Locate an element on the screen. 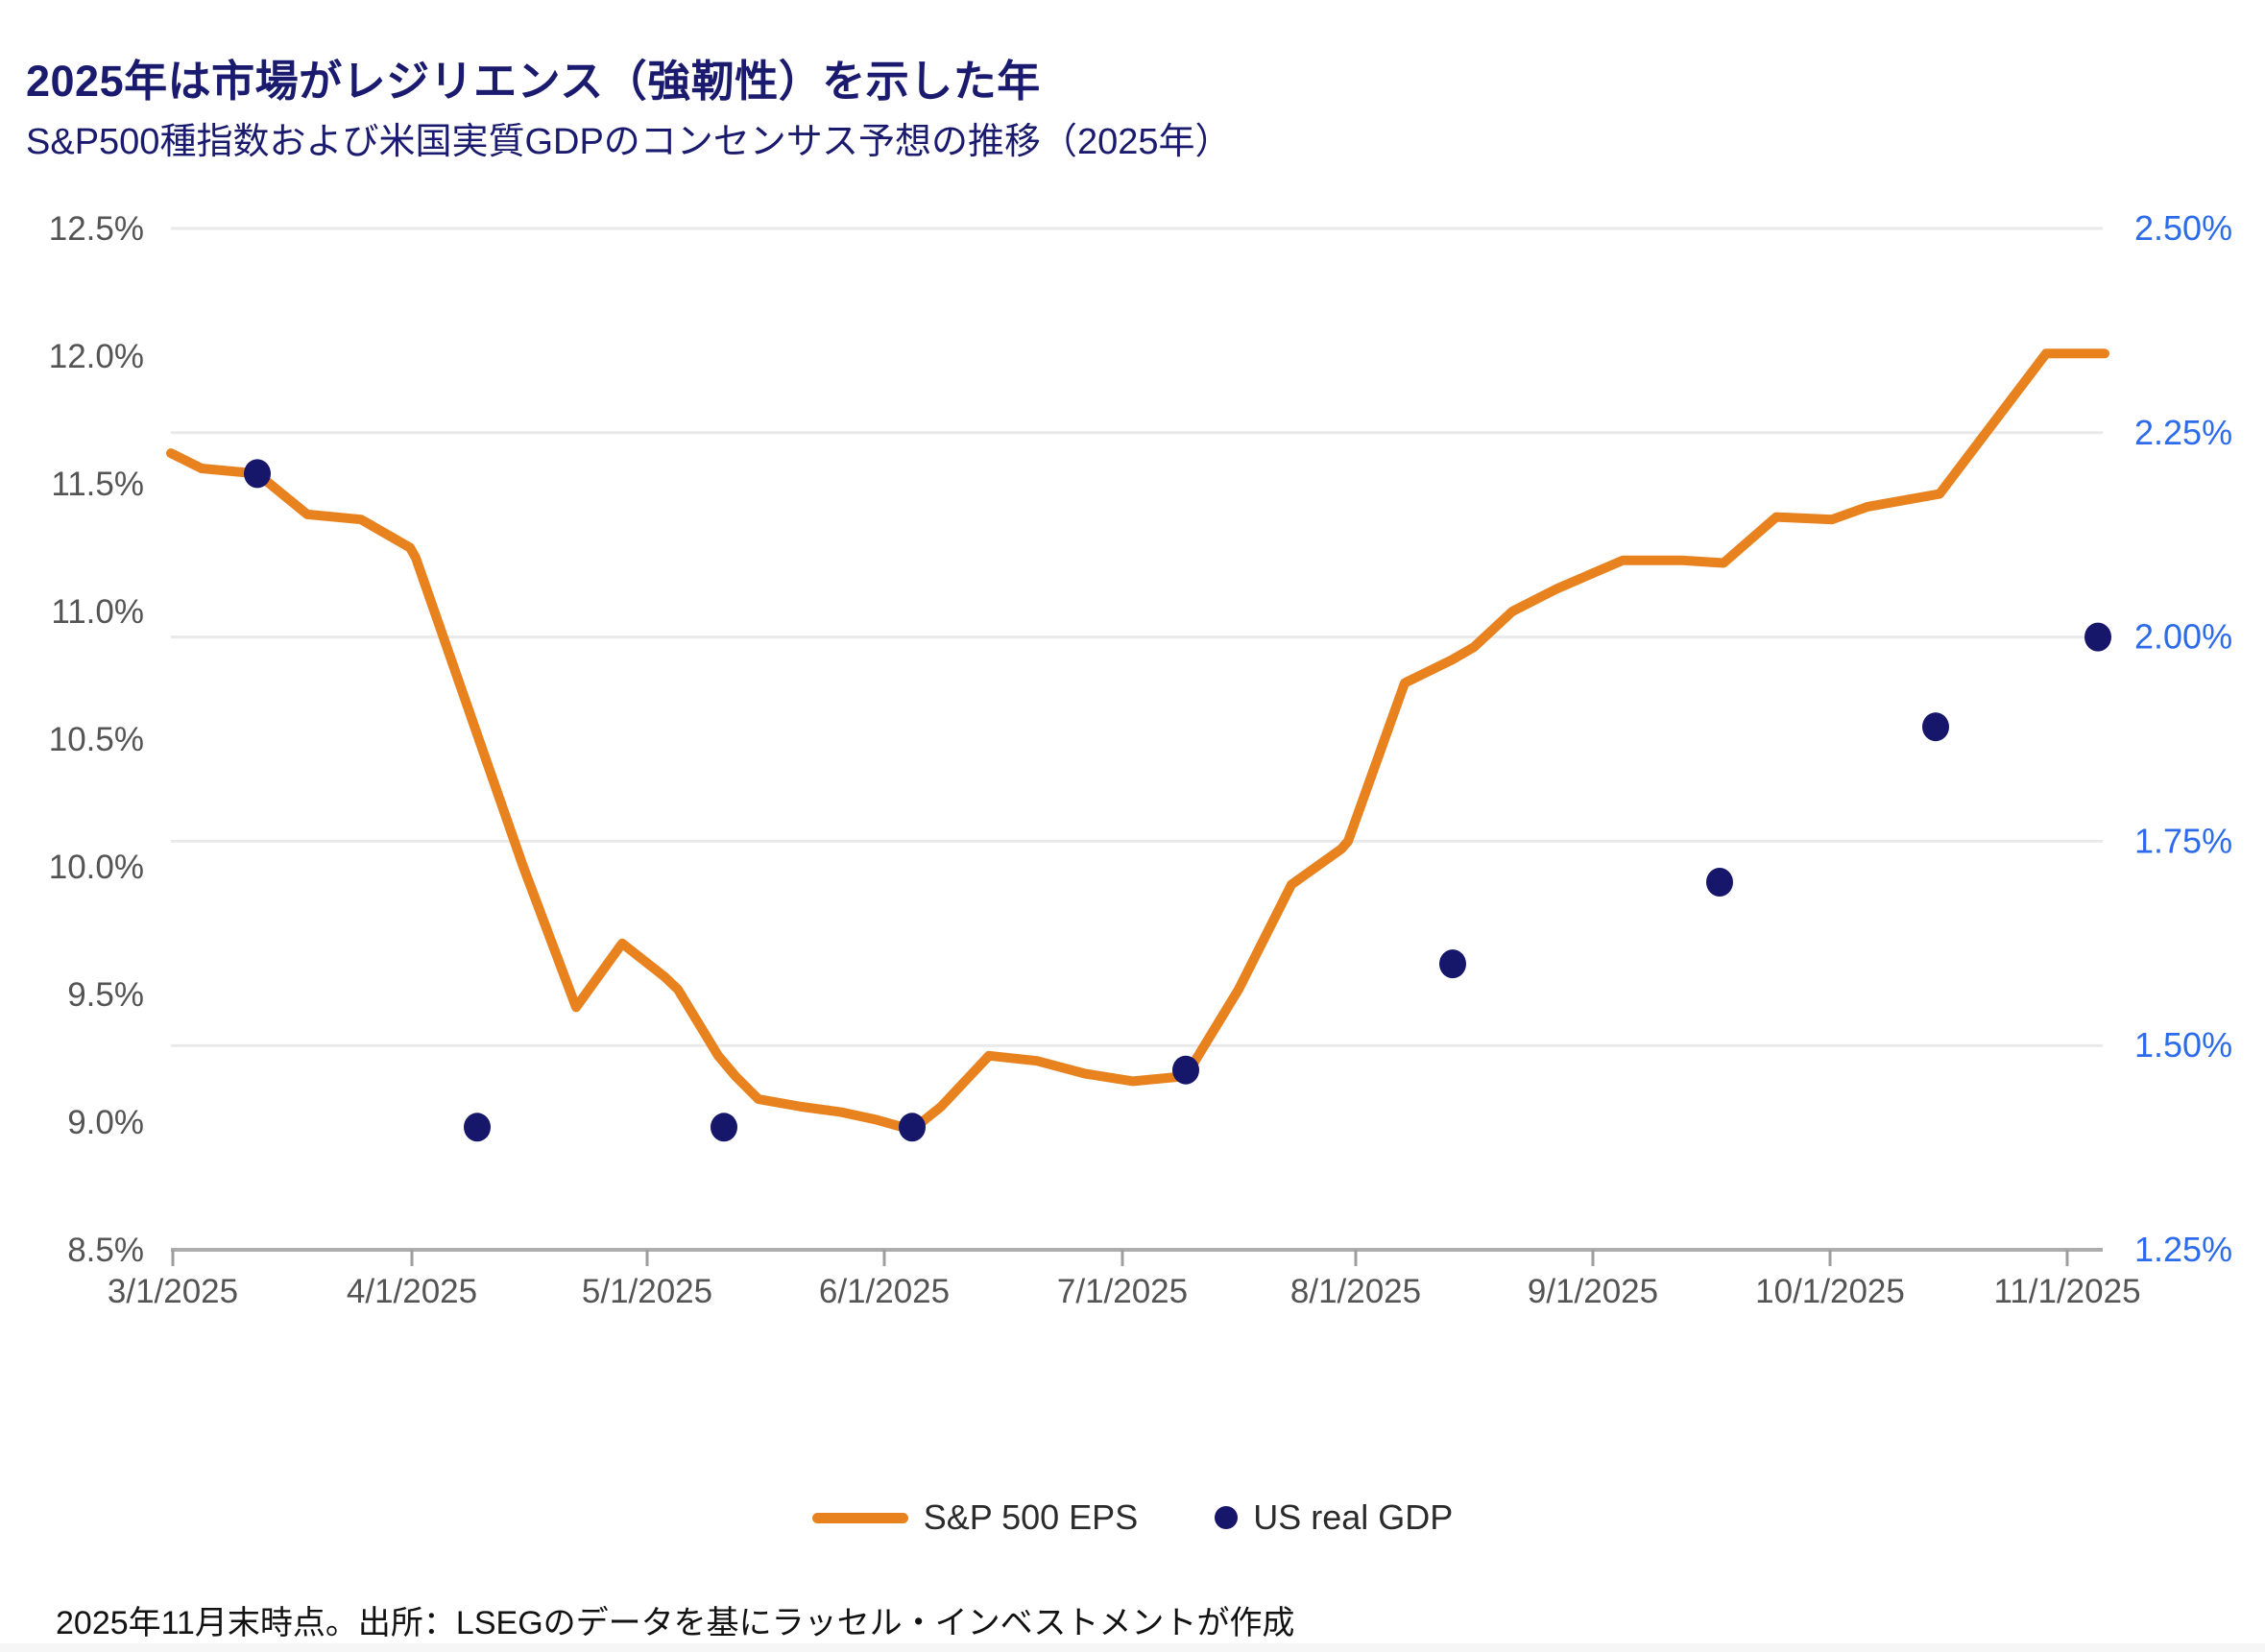 The image size is (2265, 1652). x-tick-label: 10/1/2025 is located at coordinates (1830, 1291).